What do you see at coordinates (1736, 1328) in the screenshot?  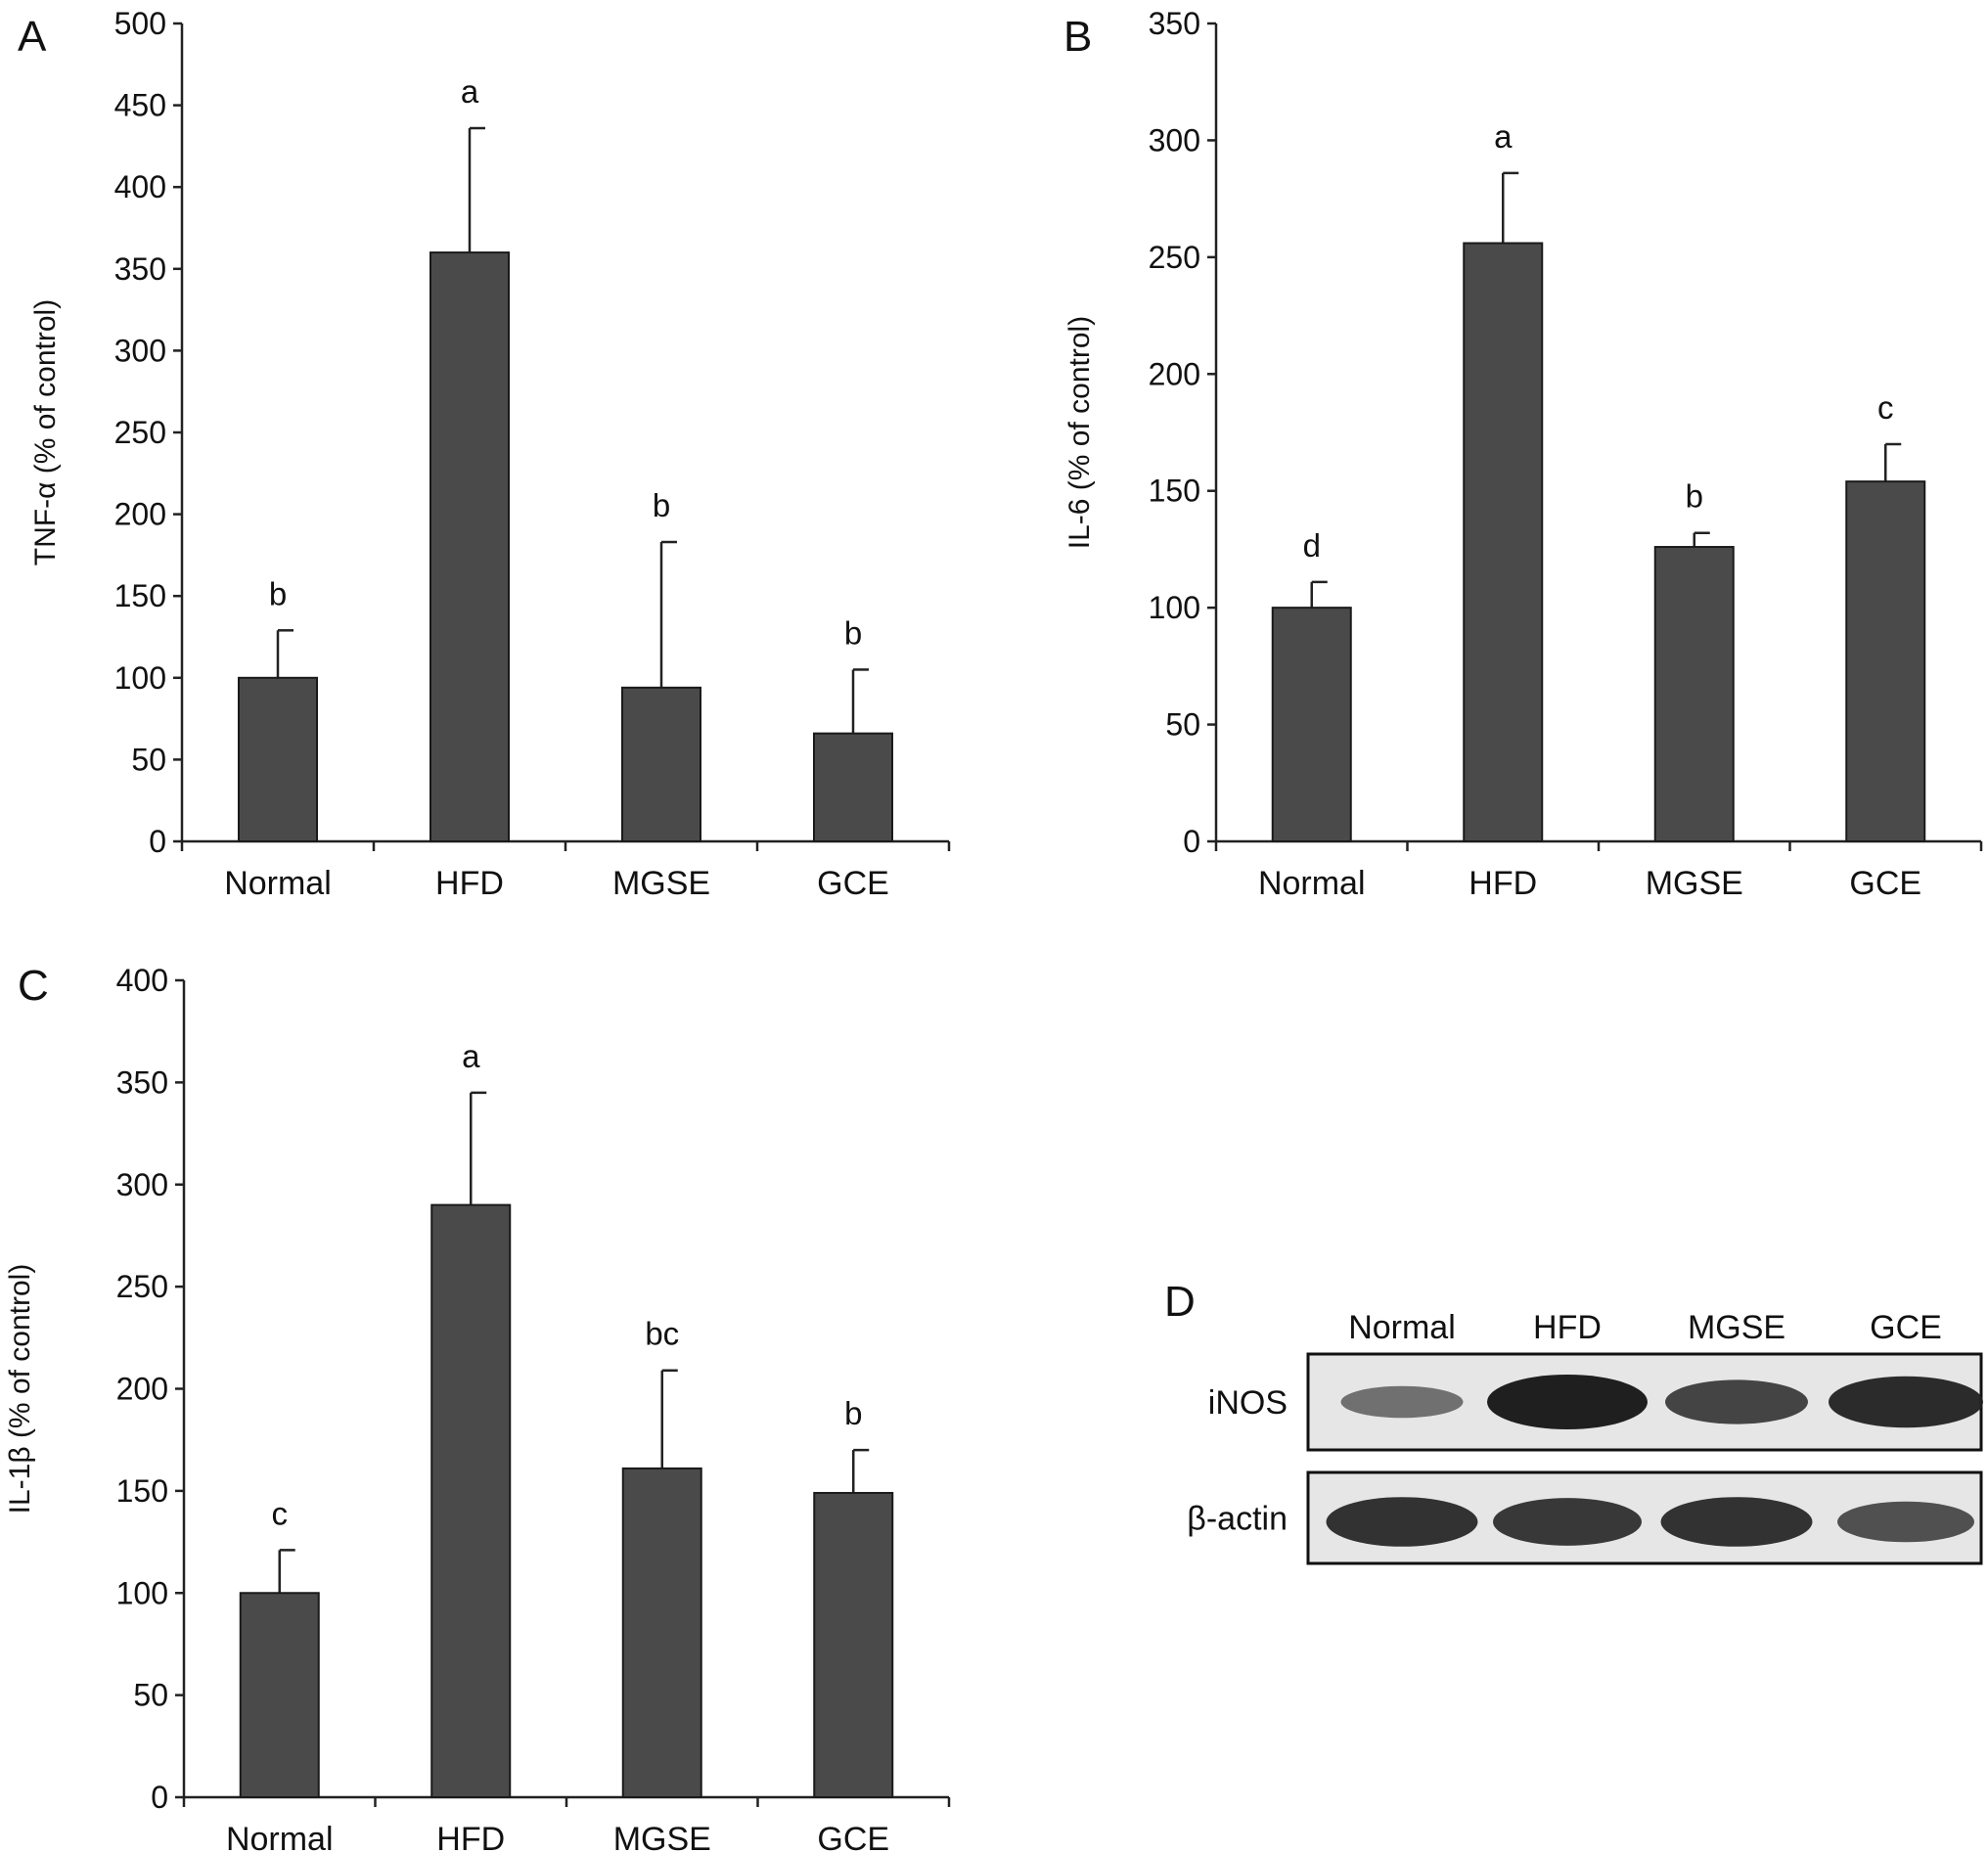 I see `blot-lane-label: MGSE` at bounding box center [1736, 1328].